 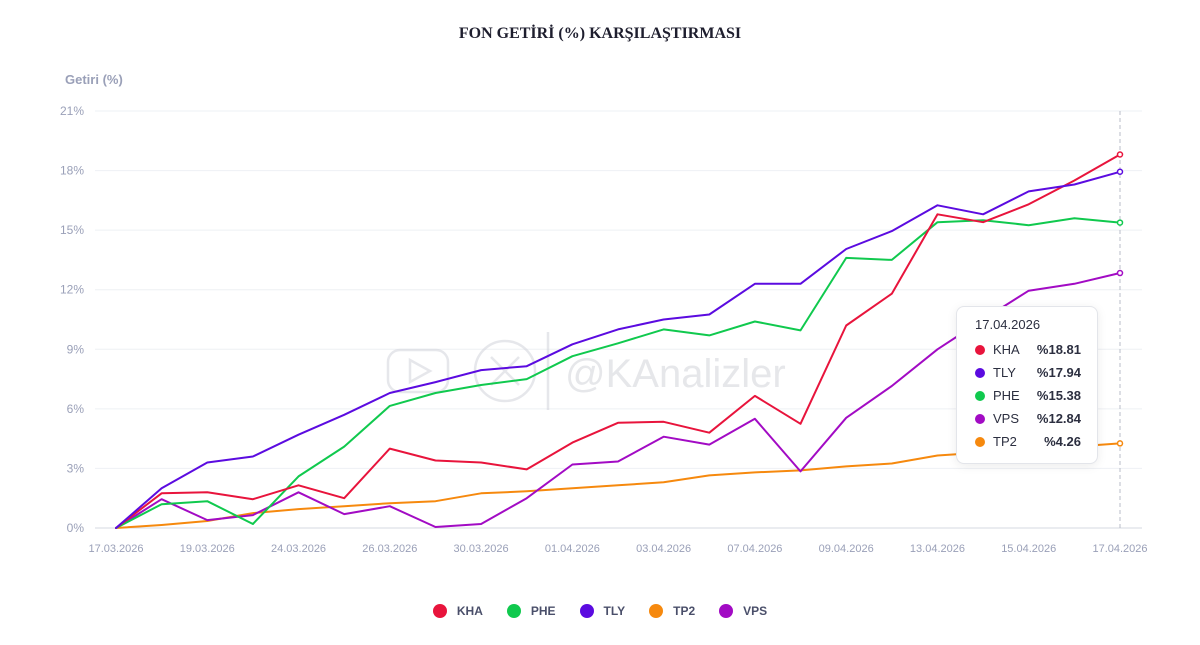 What do you see at coordinates (614, 611) in the screenshot?
I see `legend-label: TLY` at bounding box center [614, 611].